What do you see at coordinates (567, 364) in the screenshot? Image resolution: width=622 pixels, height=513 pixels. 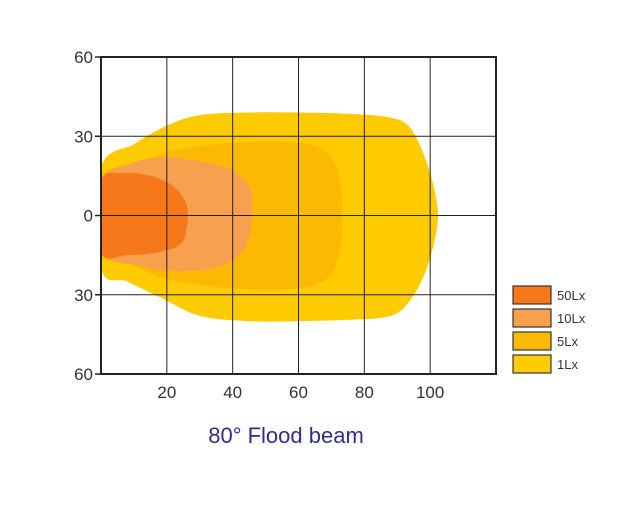 I see `legend-label-1lx: 1Lx` at bounding box center [567, 364].